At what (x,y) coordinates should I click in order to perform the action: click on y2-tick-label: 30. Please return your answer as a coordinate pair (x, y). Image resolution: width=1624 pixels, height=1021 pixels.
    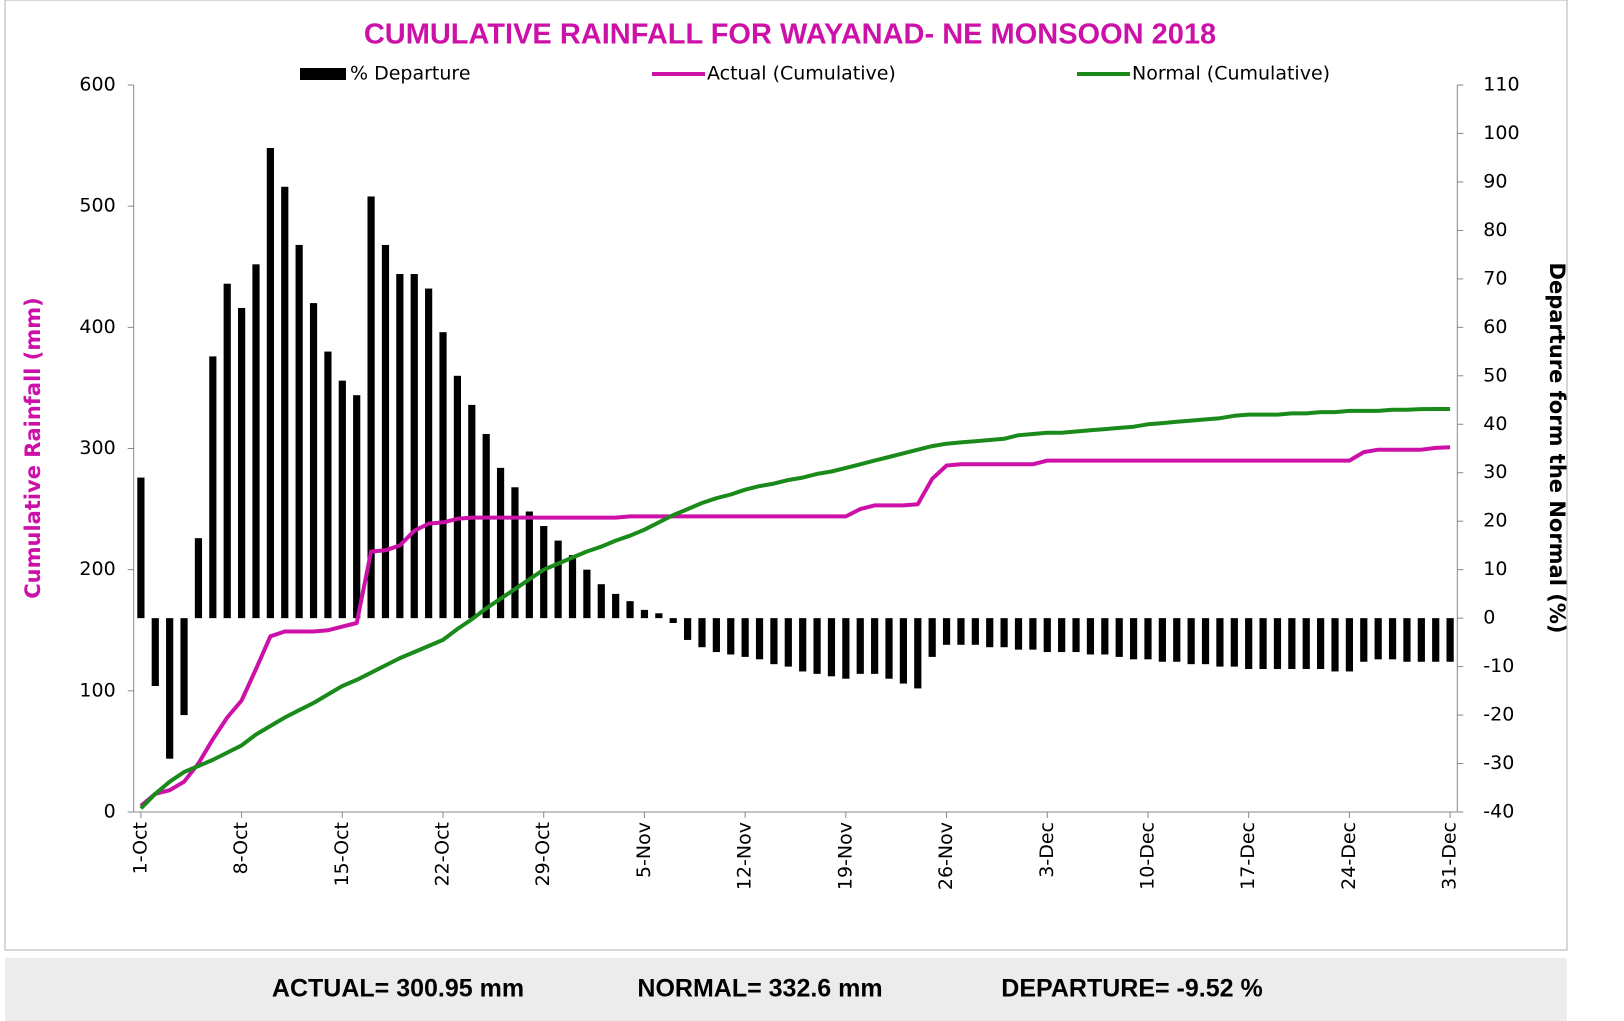
    Looking at the image, I should click on (1495, 472).